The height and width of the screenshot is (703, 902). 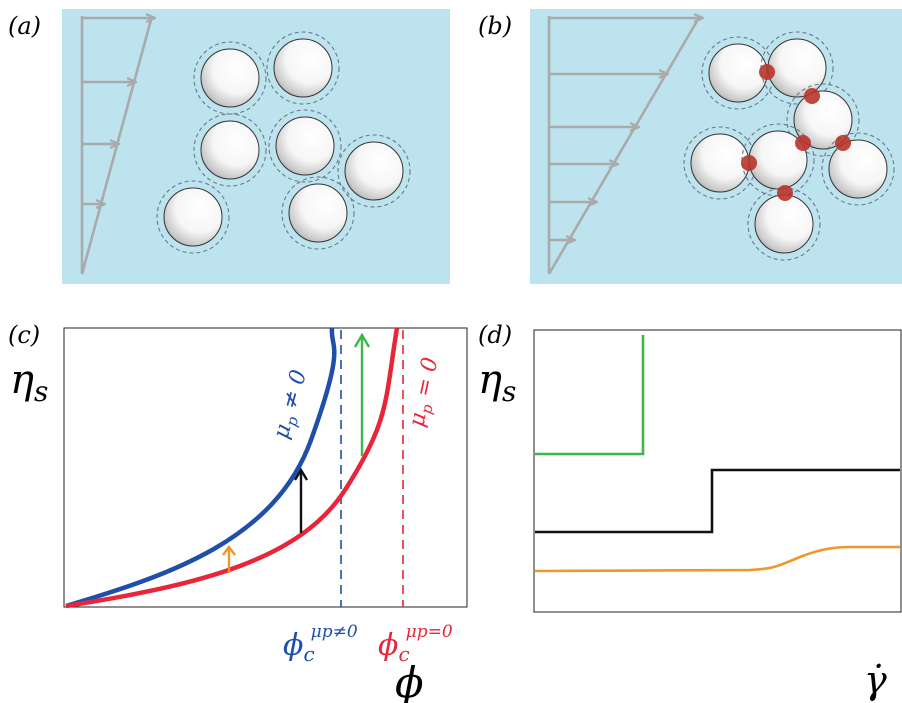 I want to click on panel-d-xlabel: γ̇, so click(x=875, y=680).